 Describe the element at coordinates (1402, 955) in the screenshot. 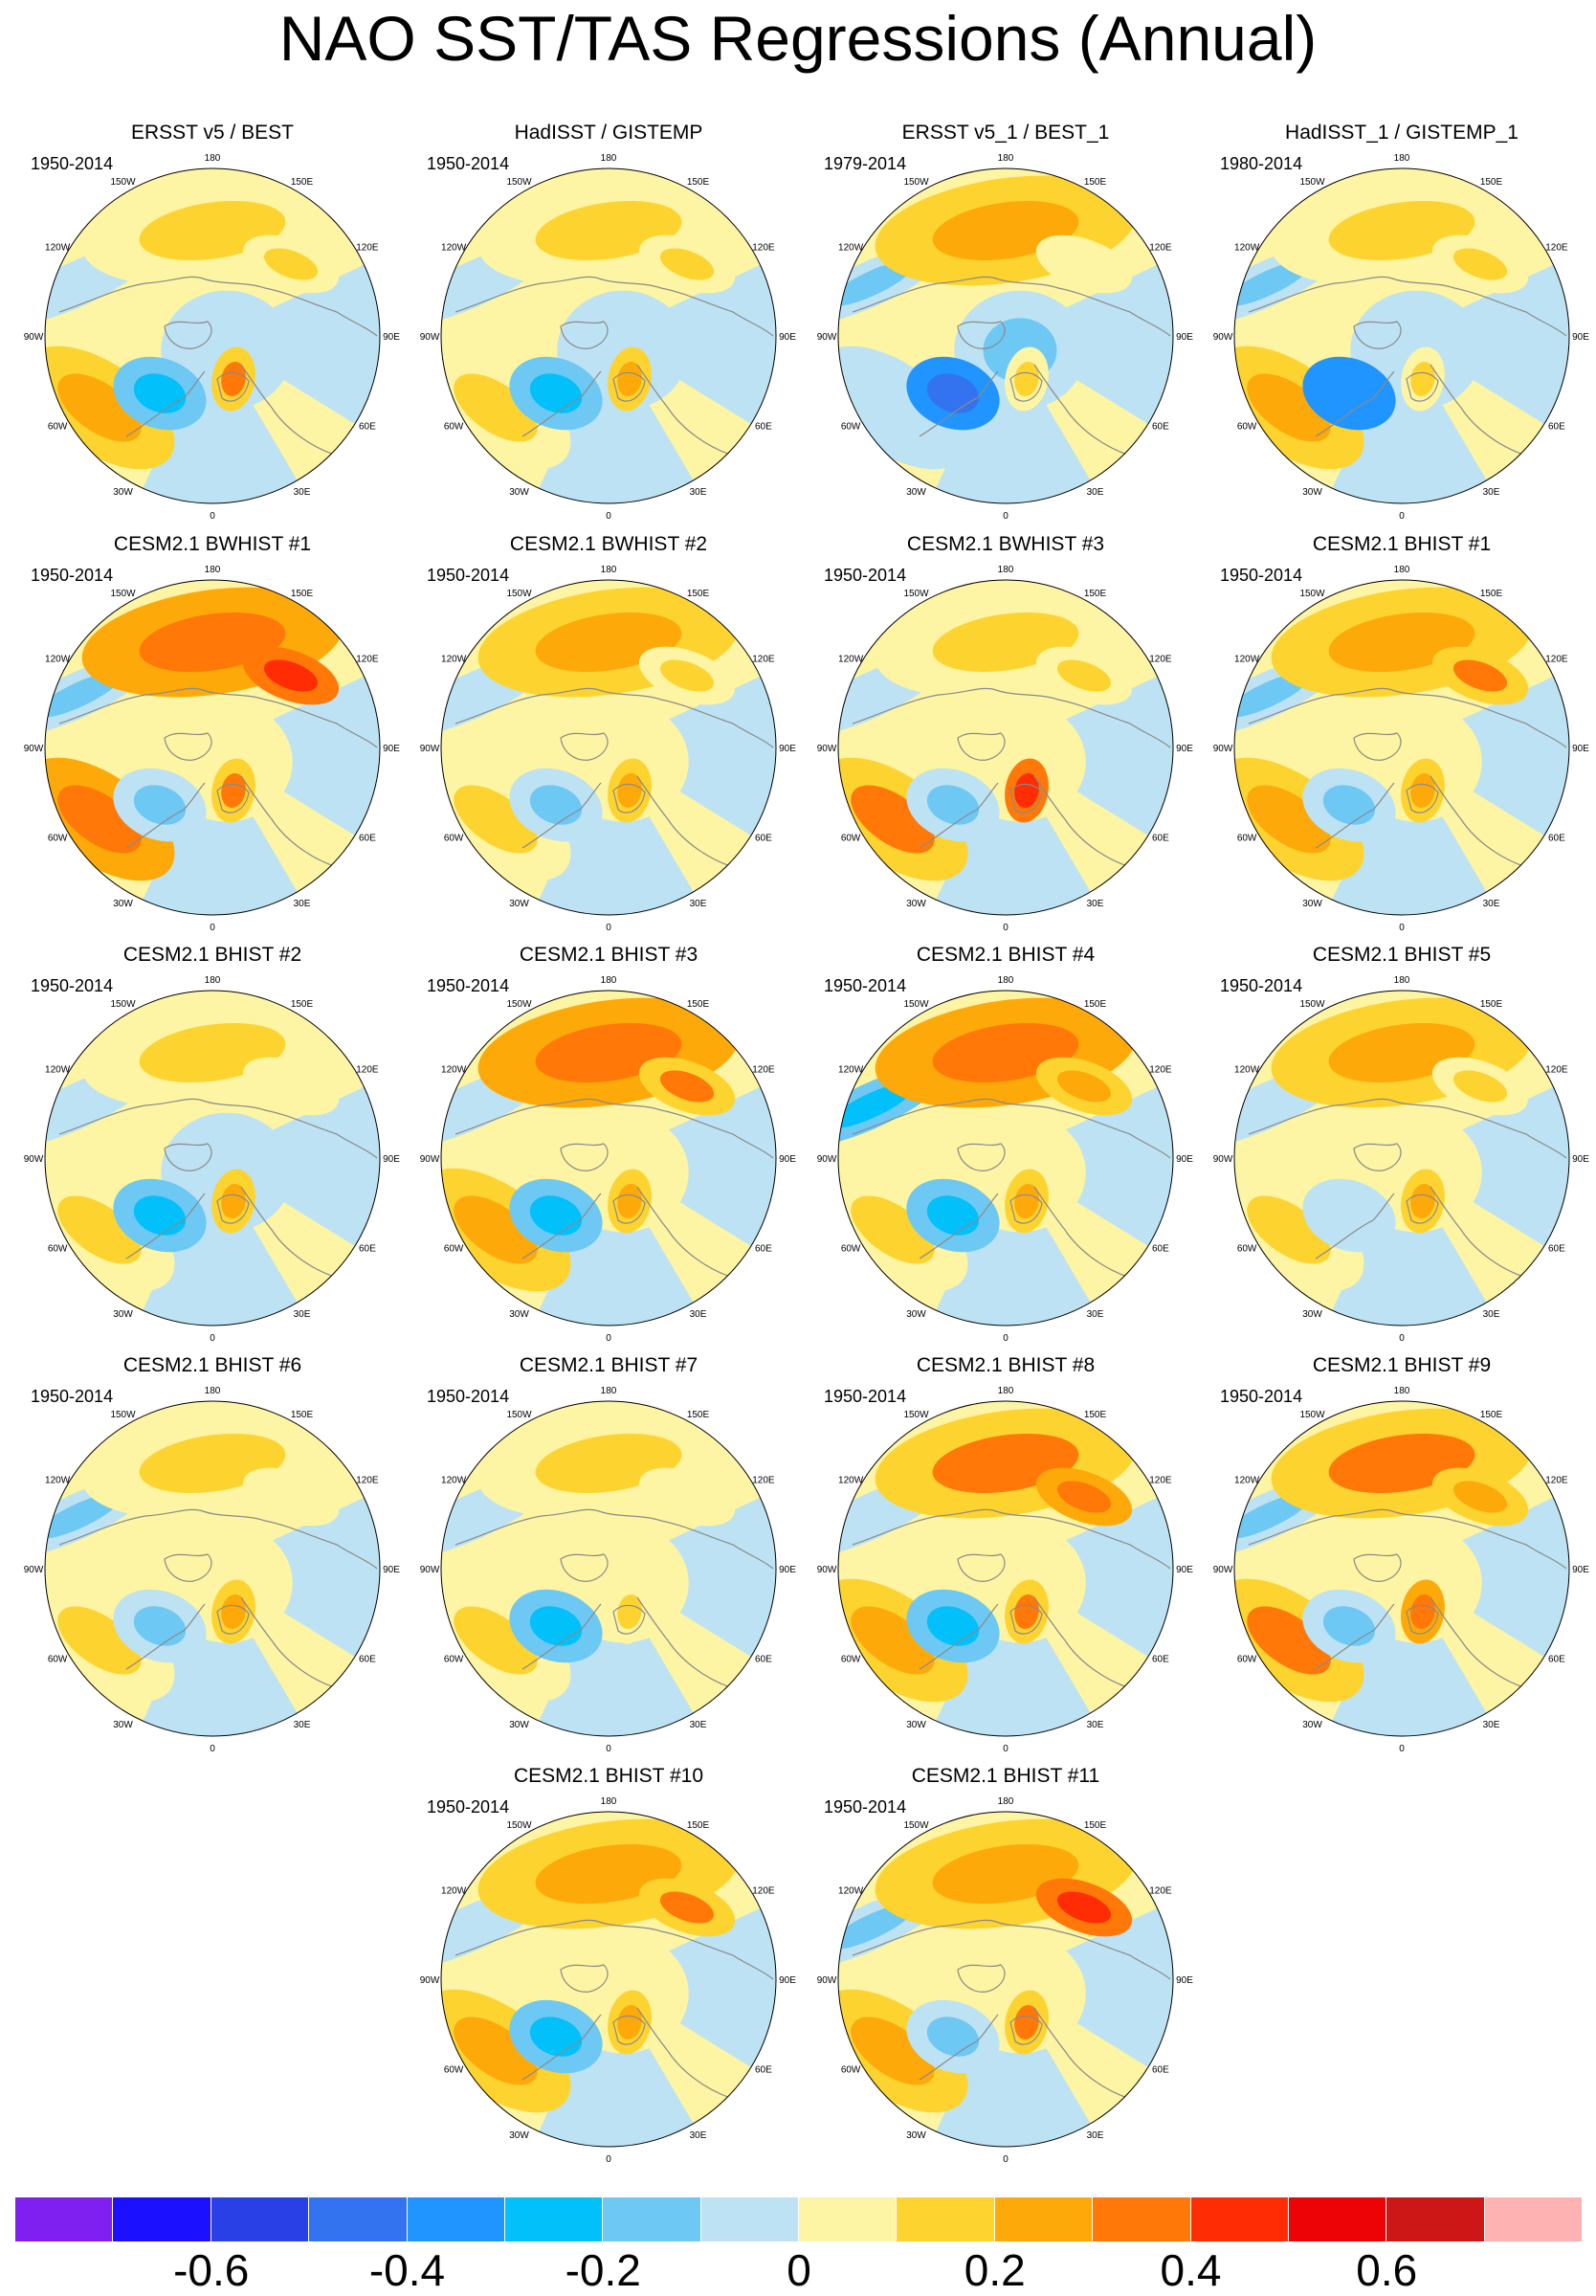

I see `panel-title: CESM2.1 BHIST #5` at that location.